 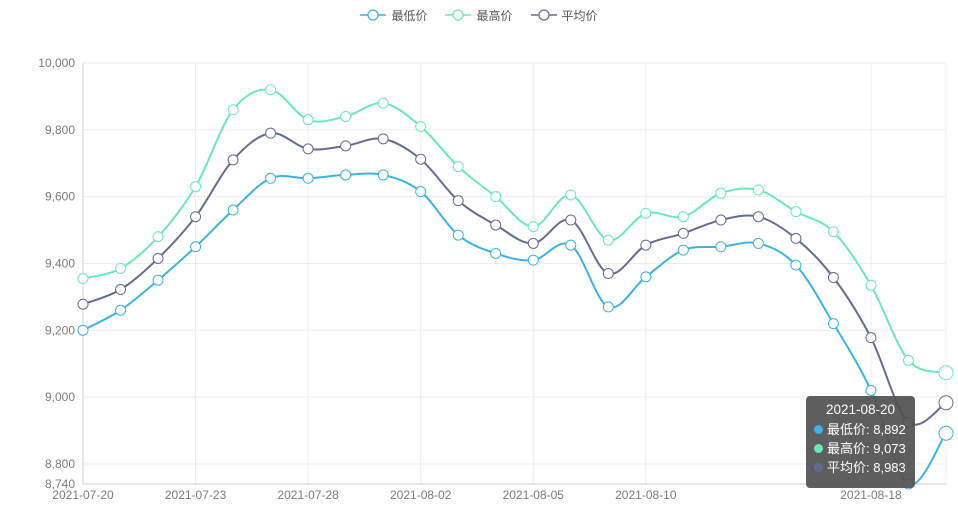 What do you see at coordinates (818, 429) in the screenshot?
I see `tooltip-dot-min-icon` at bounding box center [818, 429].